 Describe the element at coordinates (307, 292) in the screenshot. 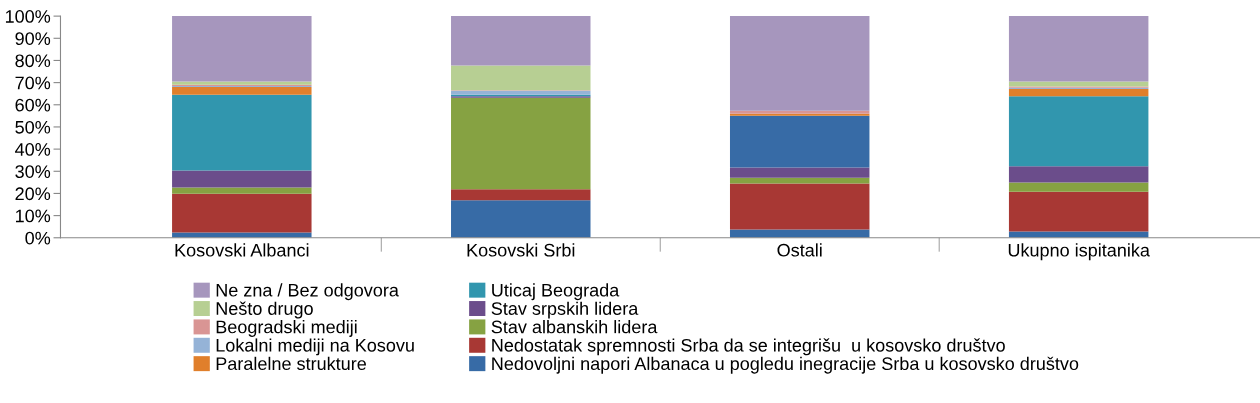

I see `legend-label: Ne zna / Bez odgovora` at that location.